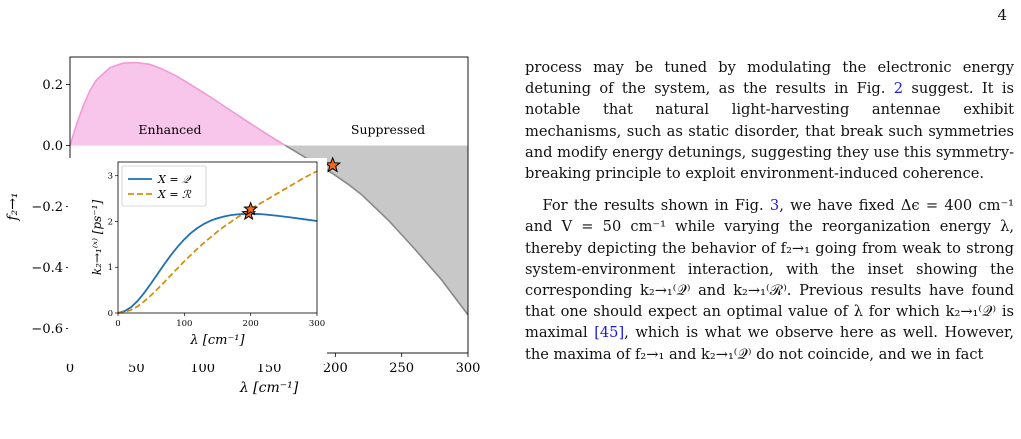 Image resolution: width=1021 pixels, height=439 pixels. Describe the element at coordinates (110, 268) in the screenshot. I see `inset-y-tick-label: 1` at that location.